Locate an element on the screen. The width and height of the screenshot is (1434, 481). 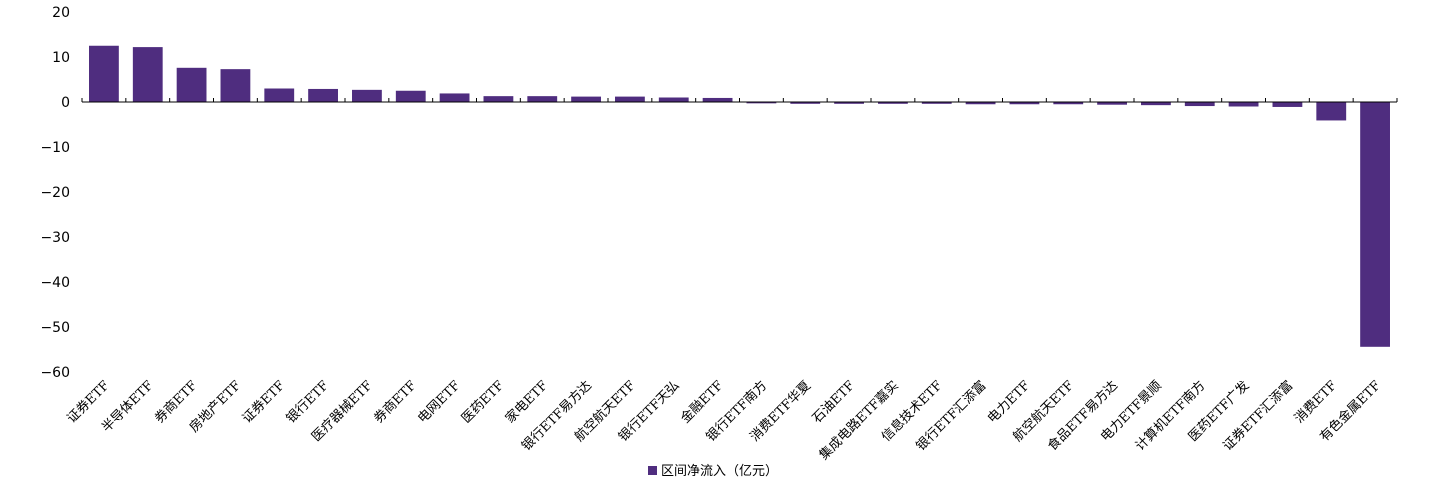
y-tick-label: −40 is located at coordinates (55, 283).